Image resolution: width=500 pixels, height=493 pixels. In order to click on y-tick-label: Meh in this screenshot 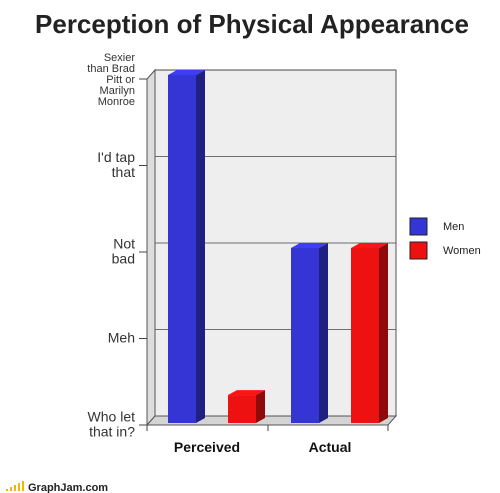, I will do `click(121, 338)`.